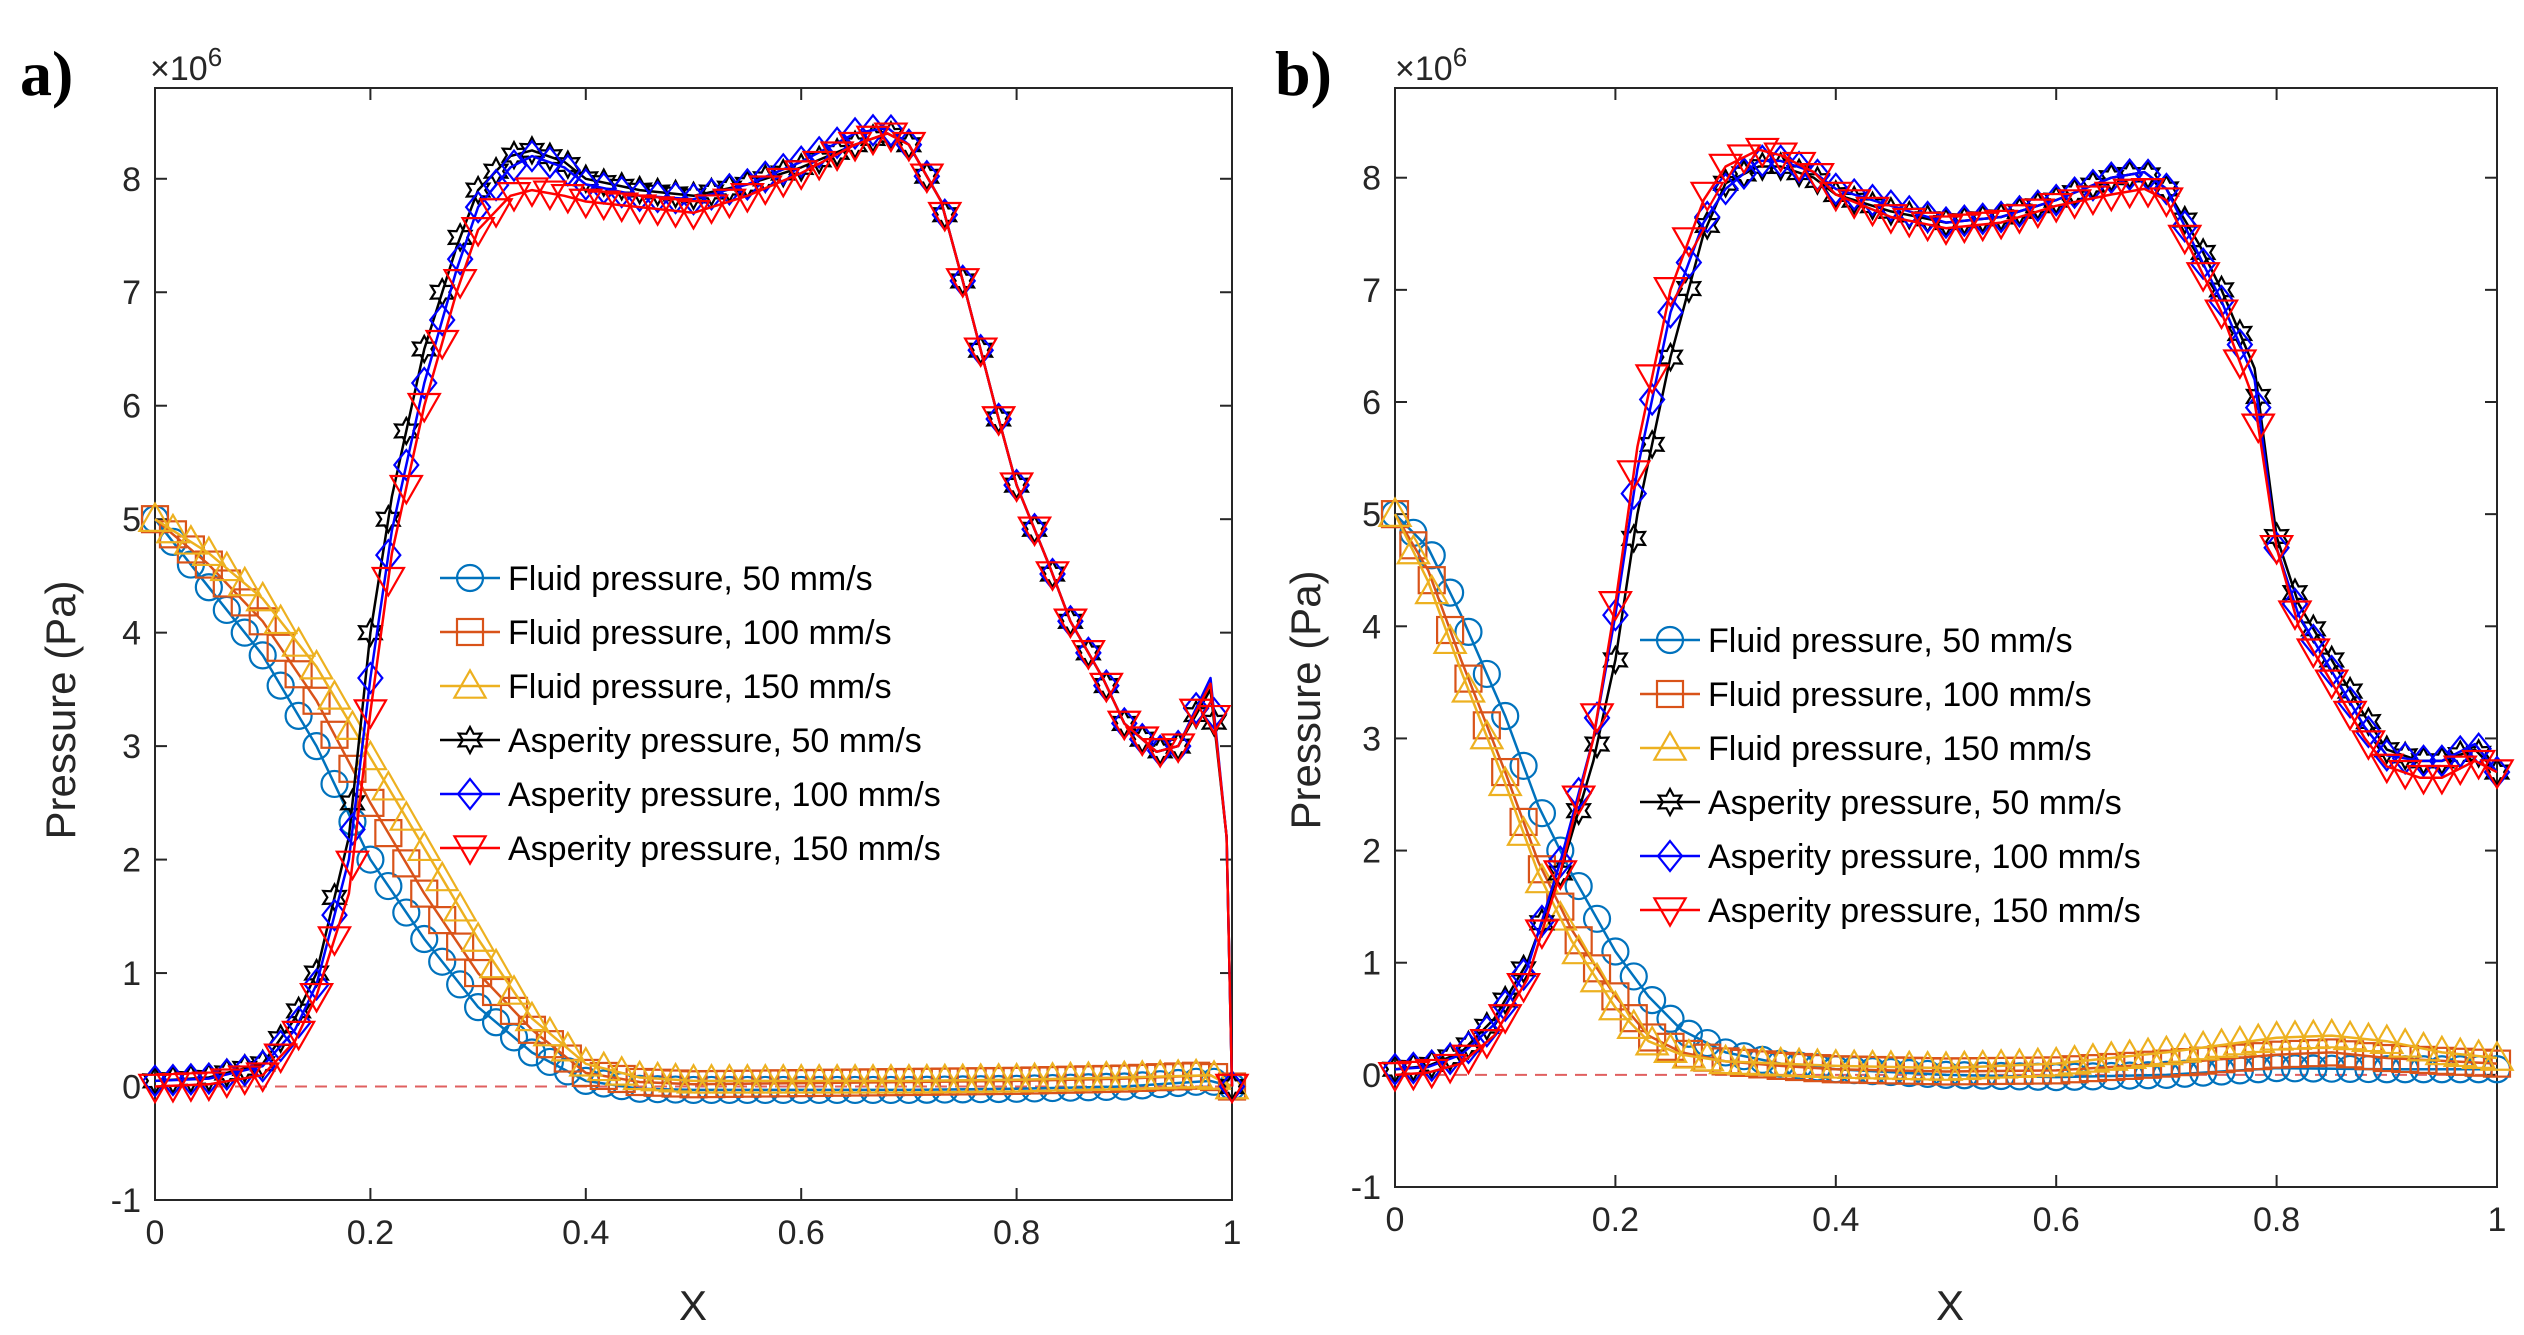 The image size is (2524, 1335). I want to click on legend-label-a: Asperity pressure, 50 mm/s, so click(715, 741).